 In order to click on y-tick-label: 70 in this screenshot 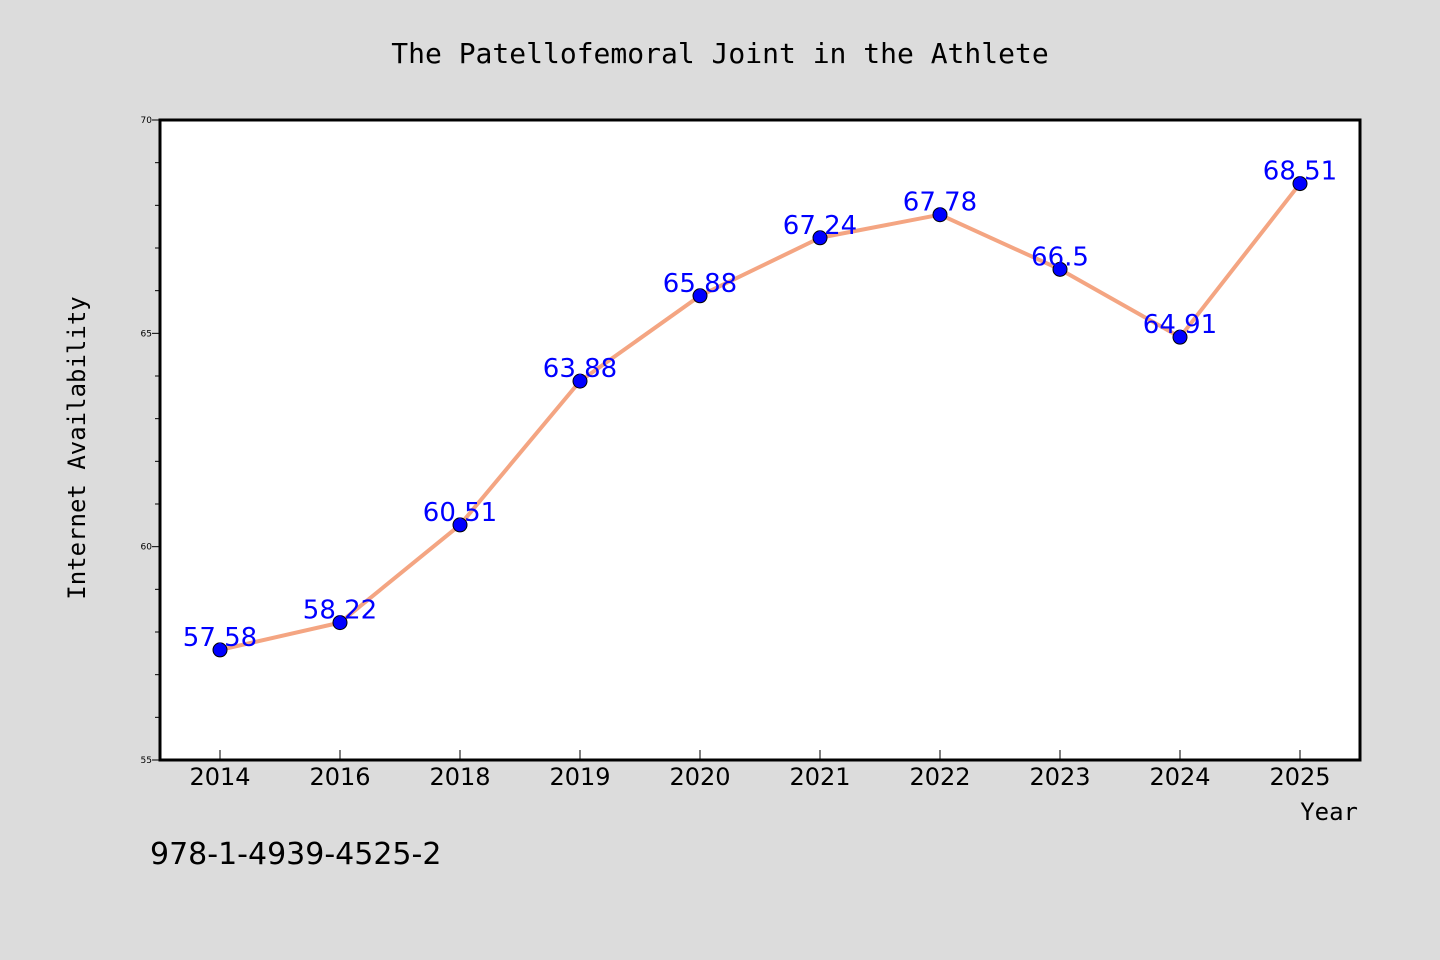, I will do `click(147, 121)`.